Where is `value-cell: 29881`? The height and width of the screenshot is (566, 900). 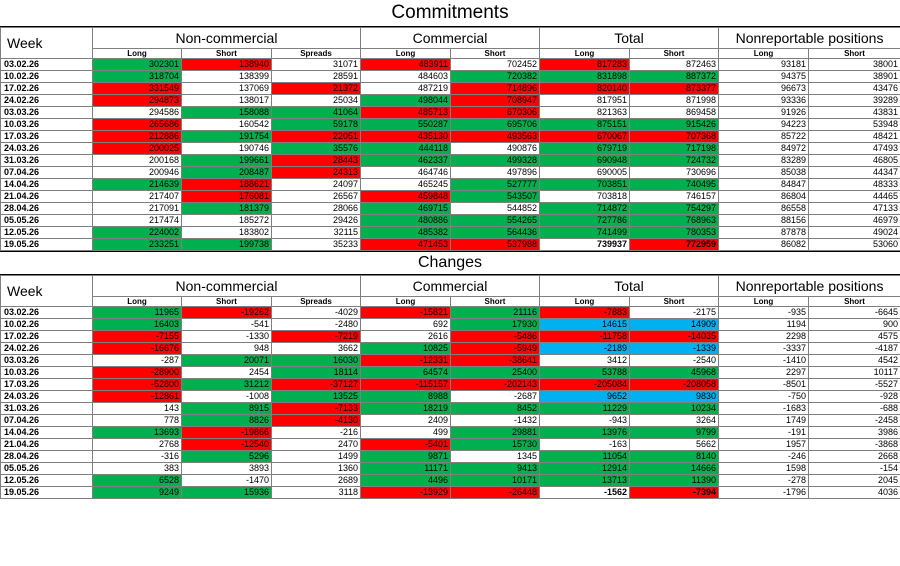 value-cell: 29881 is located at coordinates (495, 432).